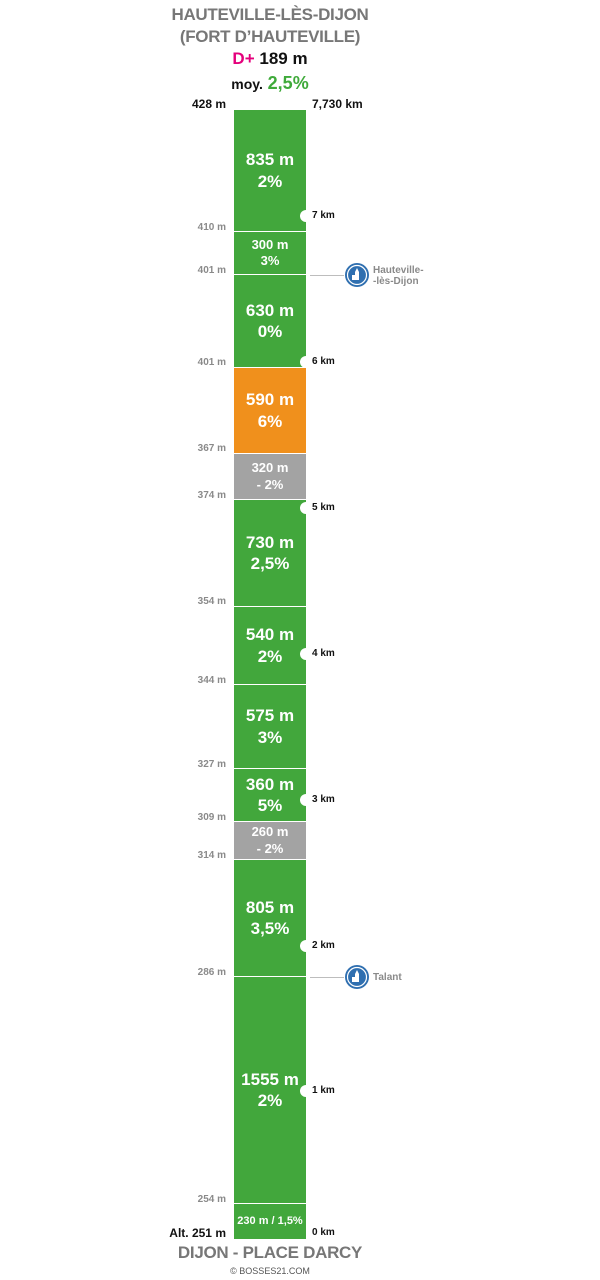 This screenshot has width=600, height=1280. I want to click on altitude-label: 410 m, so click(211, 227).